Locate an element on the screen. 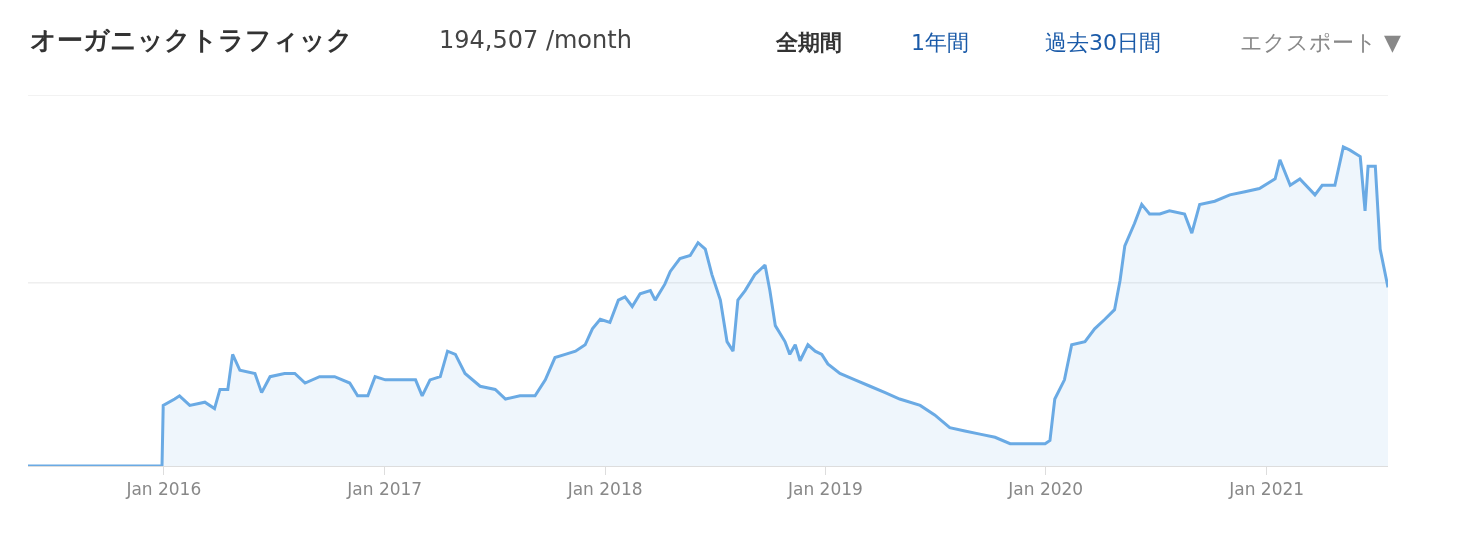 The image size is (1462, 548). text: 過去30日間 is located at coordinates (1103, 42).